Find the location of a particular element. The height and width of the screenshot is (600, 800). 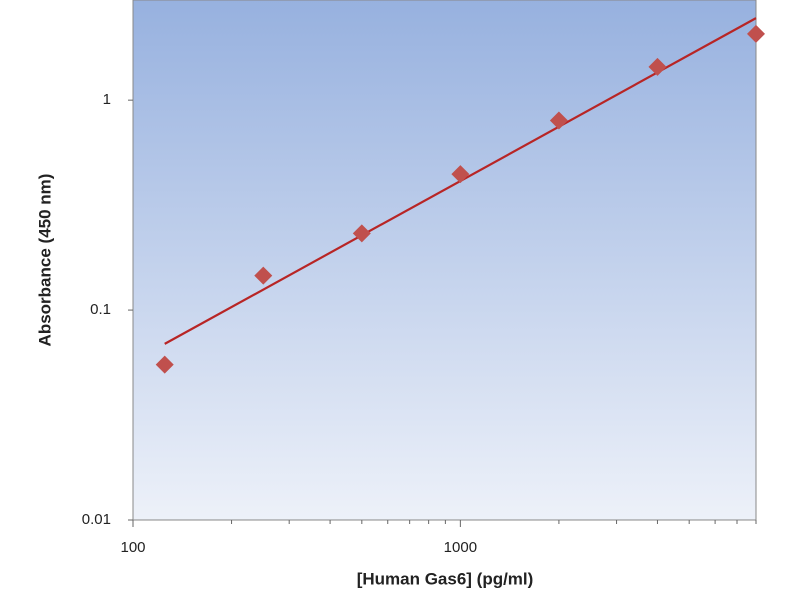

x-axis-title: [Human Gas6] (pg/ml) is located at coordinates (445, 578).